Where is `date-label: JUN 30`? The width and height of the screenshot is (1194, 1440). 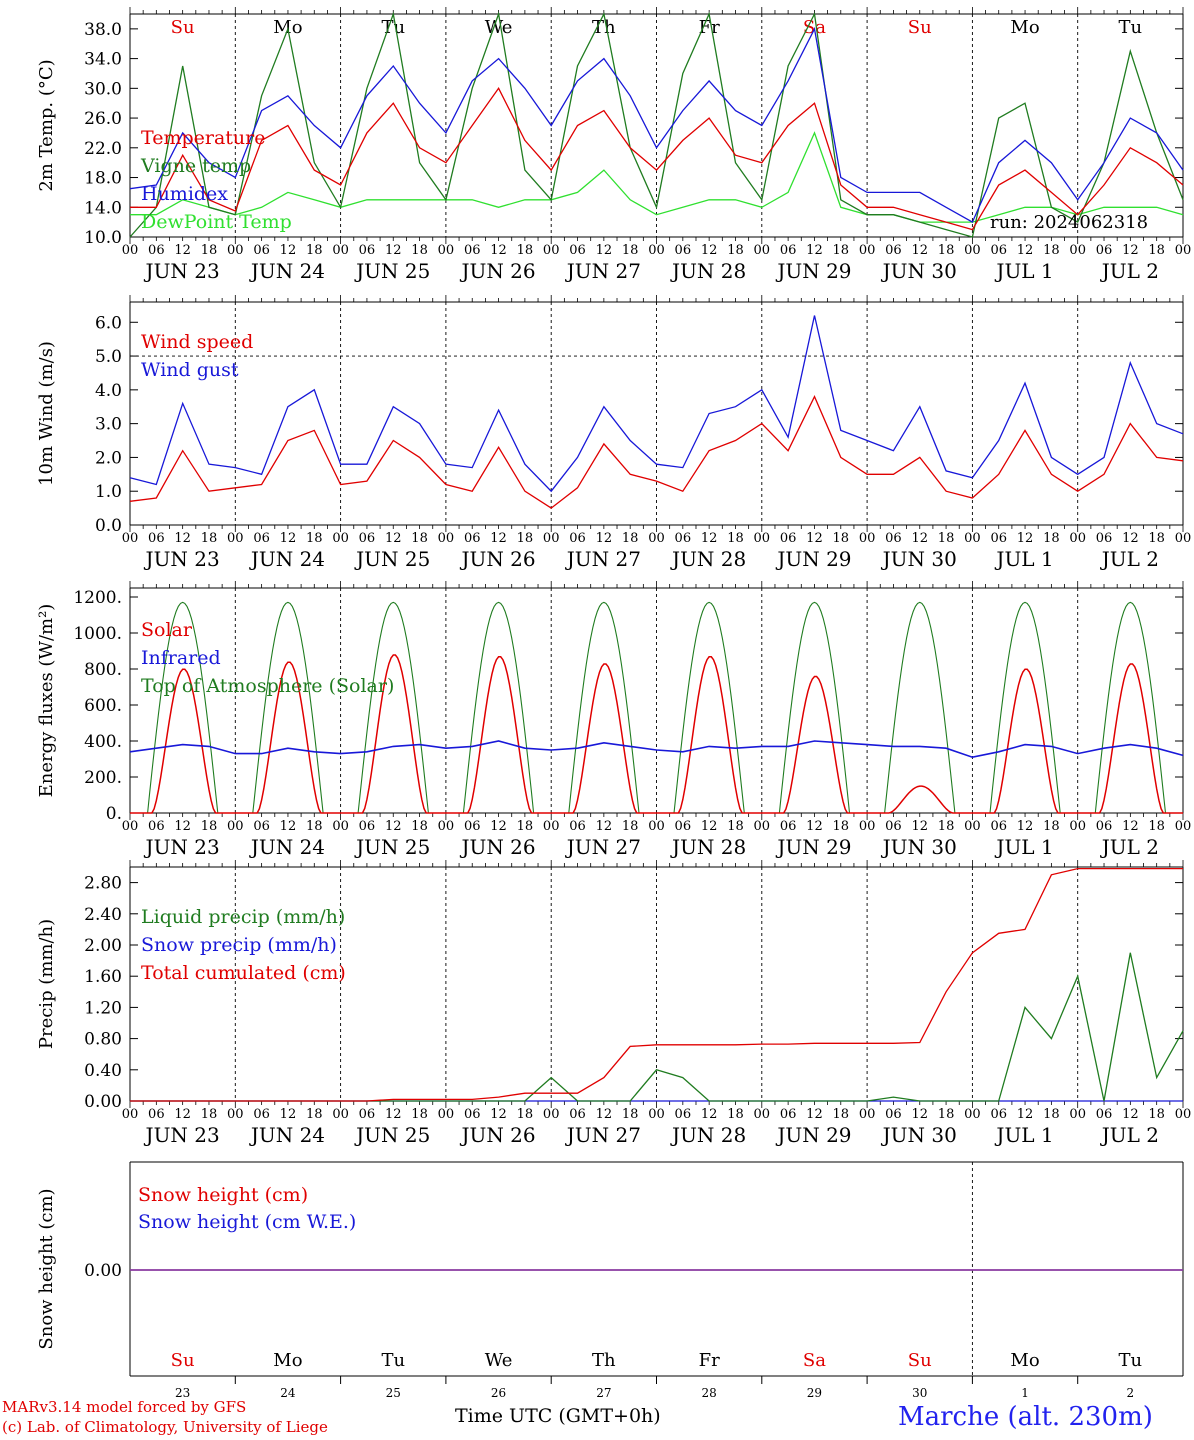
date-label: JUN 30 is located at coordinates (919, 271).